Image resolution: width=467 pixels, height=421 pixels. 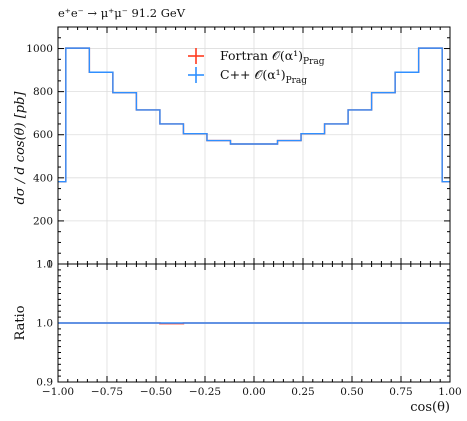 What do you see at coordinates (449, 392) in the screenshot?
I see `x-tick-label: 1.00` at bounding box center [449, 392].